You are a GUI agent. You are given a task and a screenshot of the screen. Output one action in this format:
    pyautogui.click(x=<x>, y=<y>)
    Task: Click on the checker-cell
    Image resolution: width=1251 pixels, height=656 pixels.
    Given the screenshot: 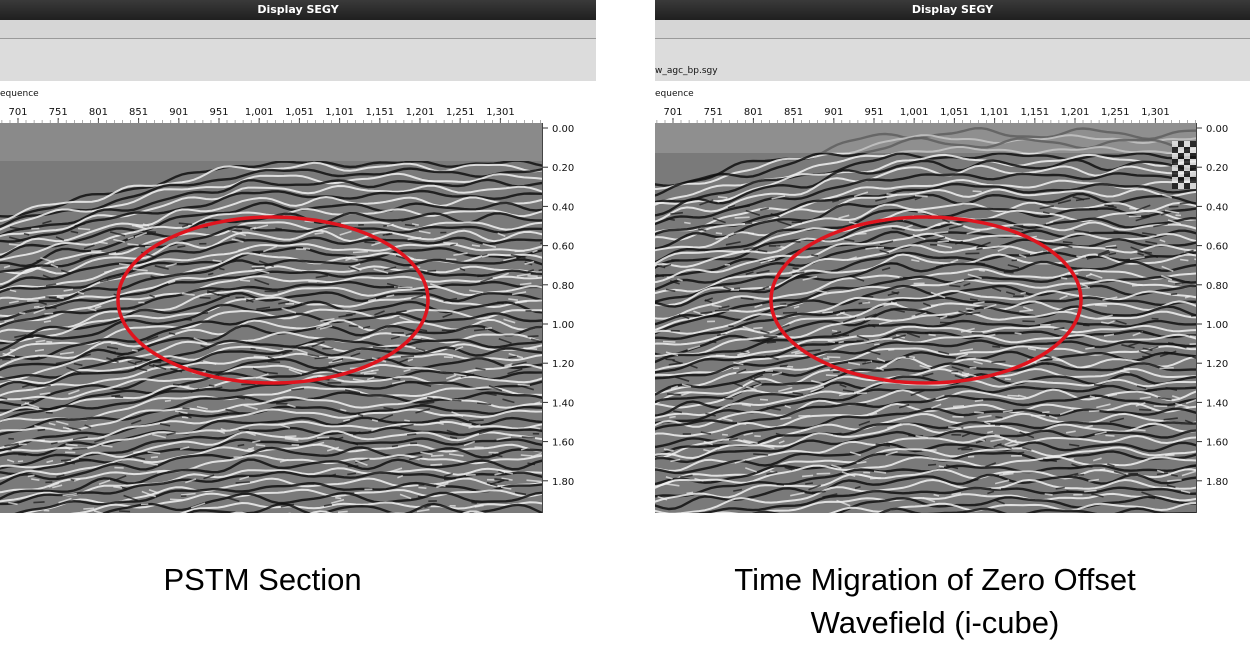 What is the action you would take?
    pyautogui.click(x=1175, y=168)
    